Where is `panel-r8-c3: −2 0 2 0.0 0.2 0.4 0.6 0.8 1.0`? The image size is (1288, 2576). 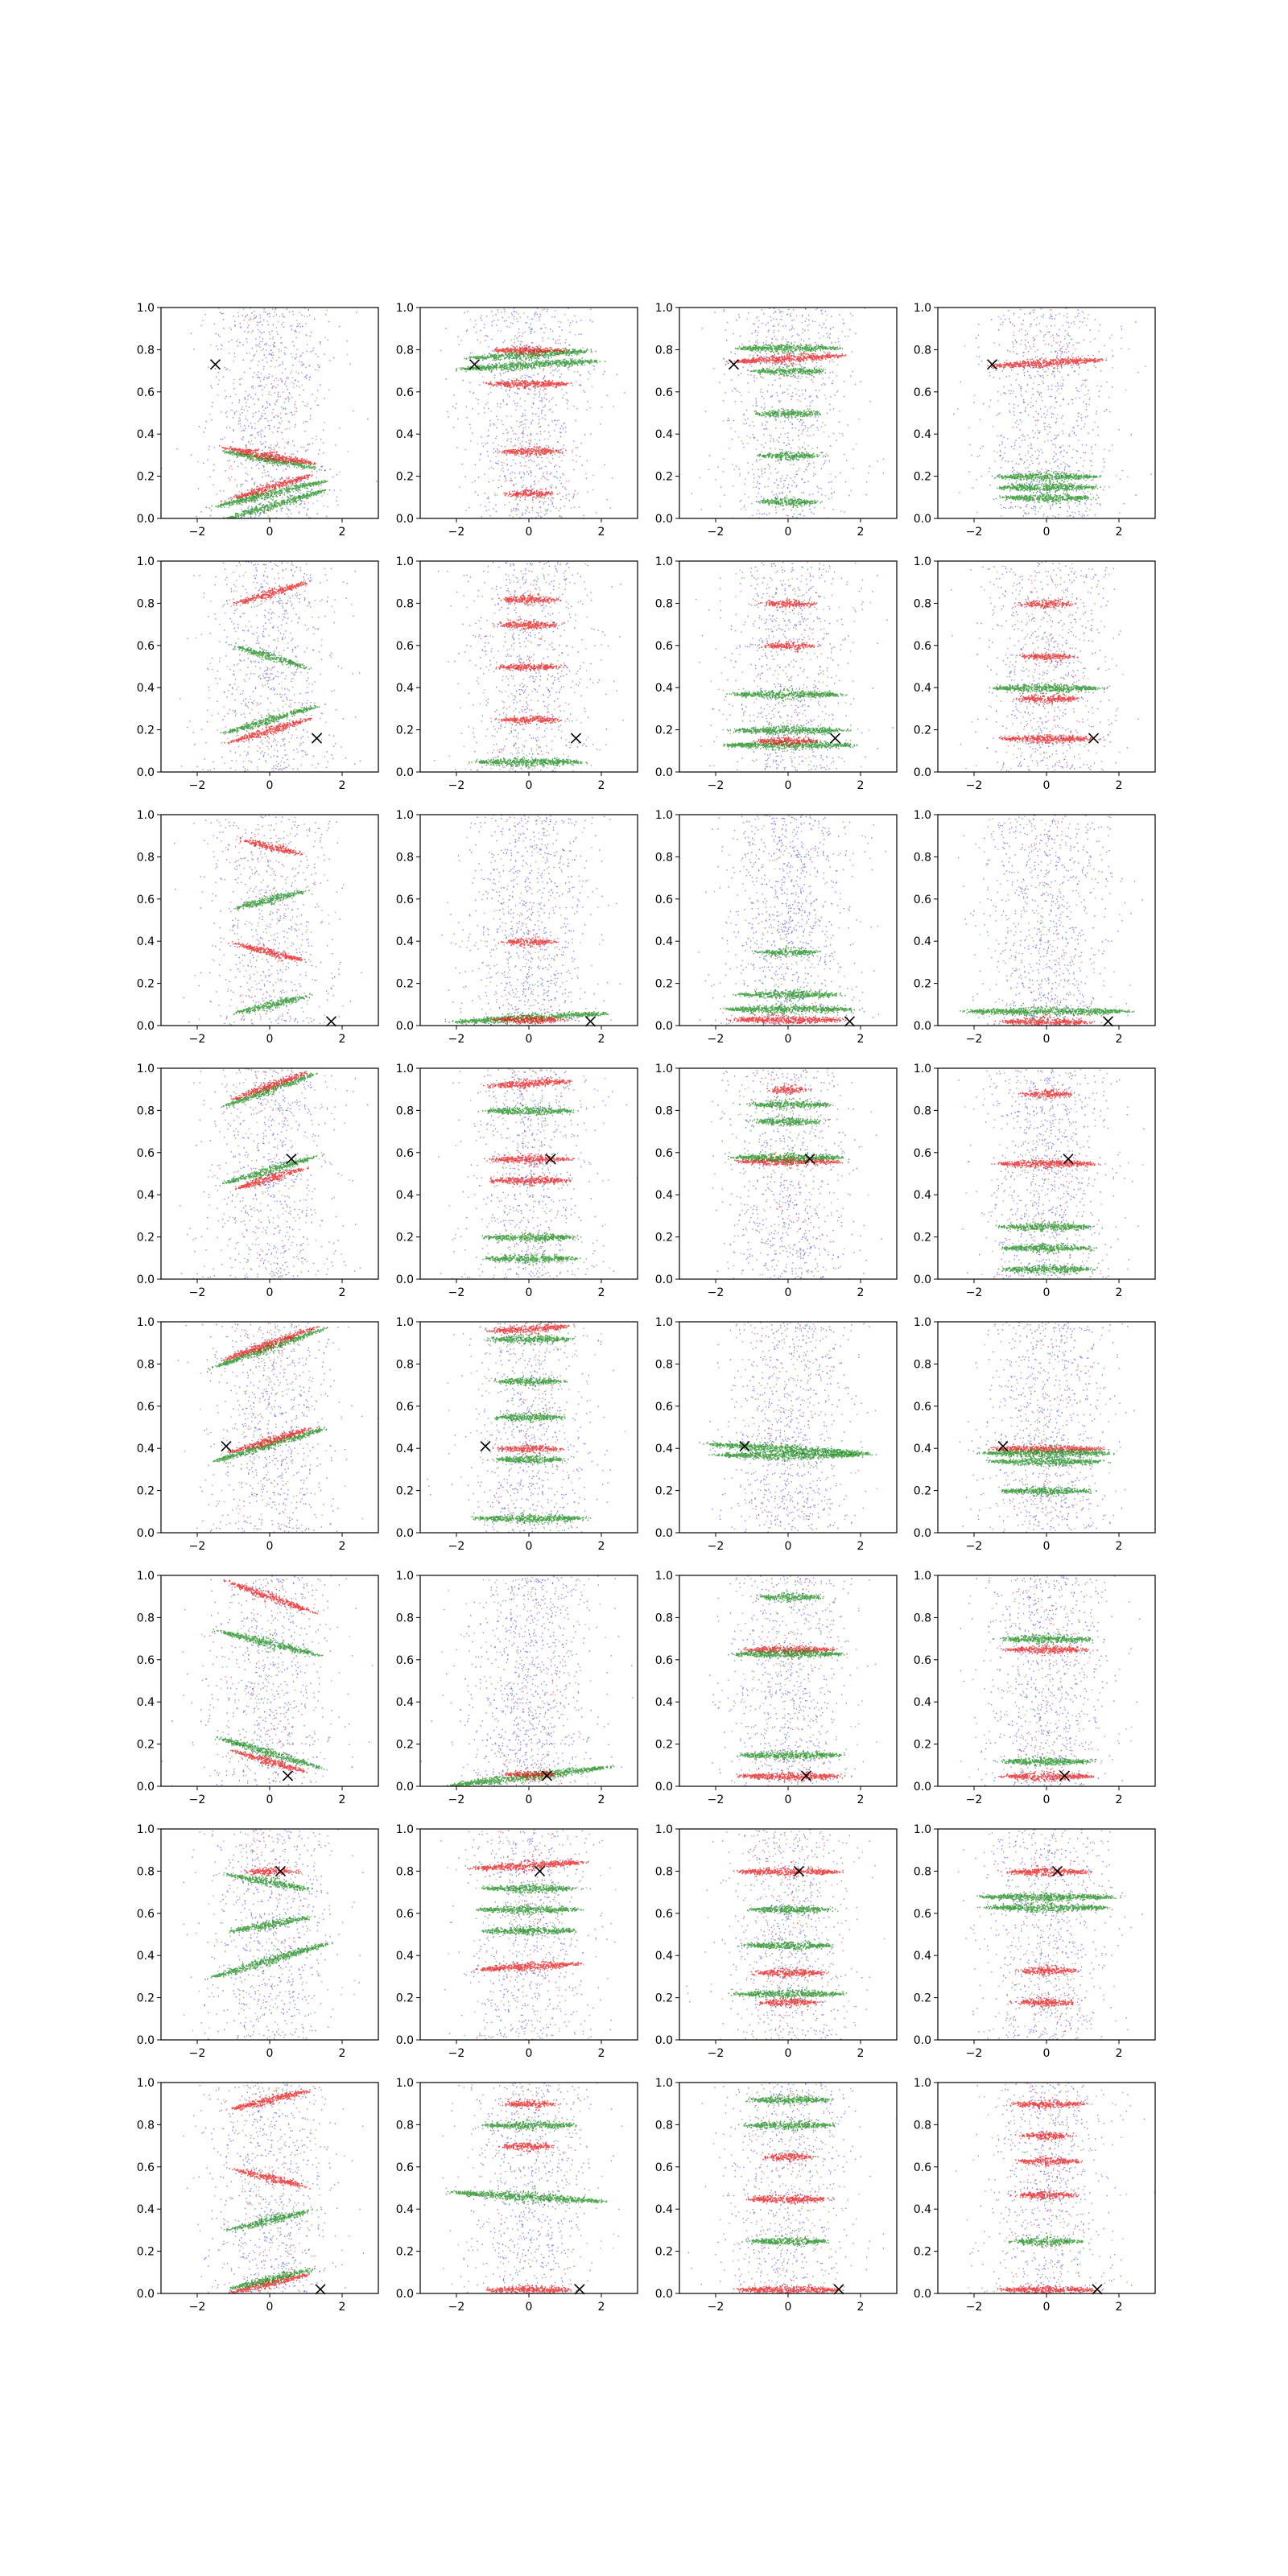
panel-r8-c3: −2 0 2 0.0 0.2 0.4 0.6 0.8 1.0 is located at coordinates (776, 2195).